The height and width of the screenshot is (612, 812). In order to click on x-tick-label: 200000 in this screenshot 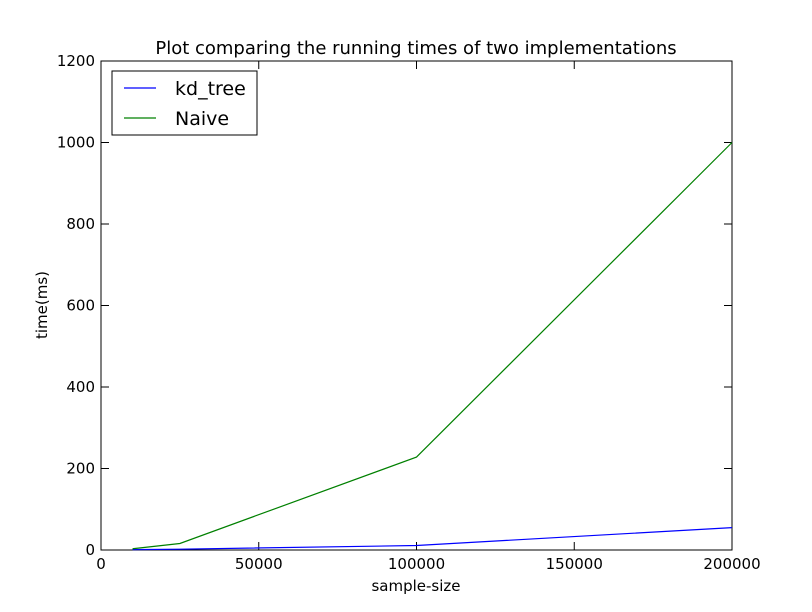, I will do `click(731, 564)`.